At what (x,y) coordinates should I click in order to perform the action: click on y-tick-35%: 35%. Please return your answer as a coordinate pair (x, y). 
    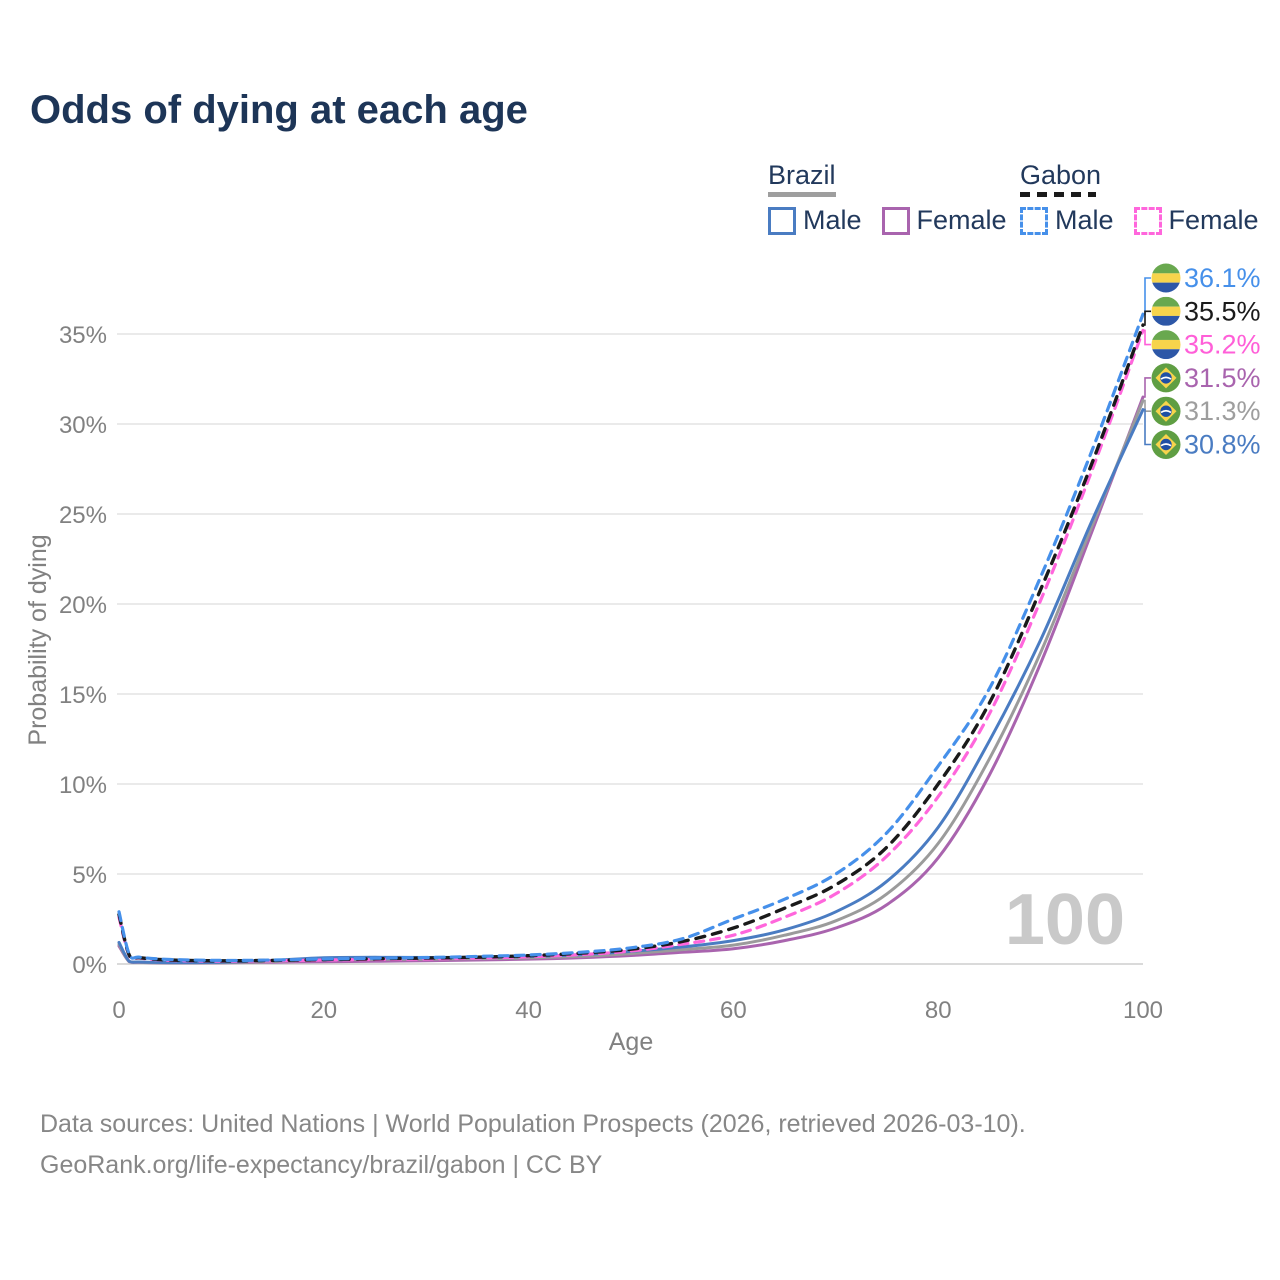
    Looking at the image, I should click on (83, 335).